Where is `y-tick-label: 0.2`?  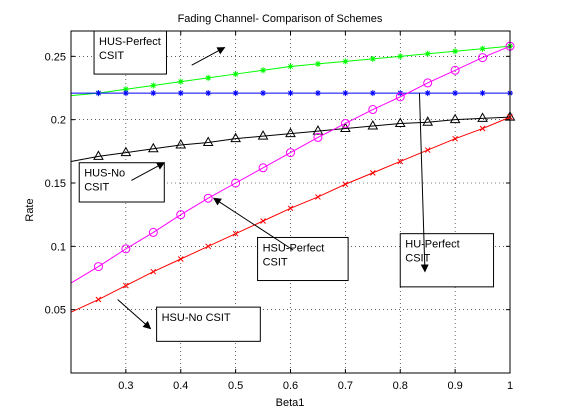 y-tick-label: 0.2 is located at coordinates (58, 121).